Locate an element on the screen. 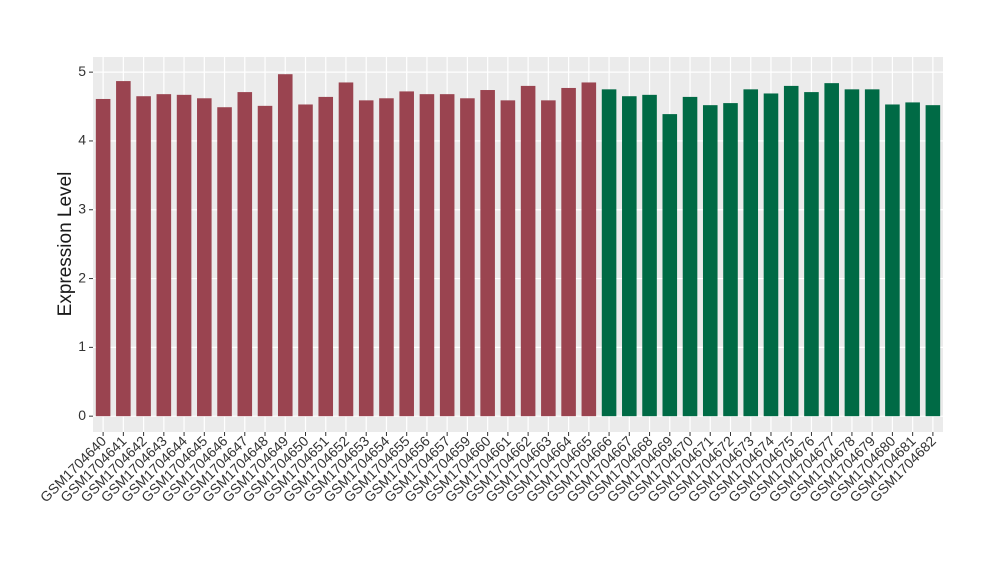  y-tick-label: 1 is located at coordinates (82, 346).